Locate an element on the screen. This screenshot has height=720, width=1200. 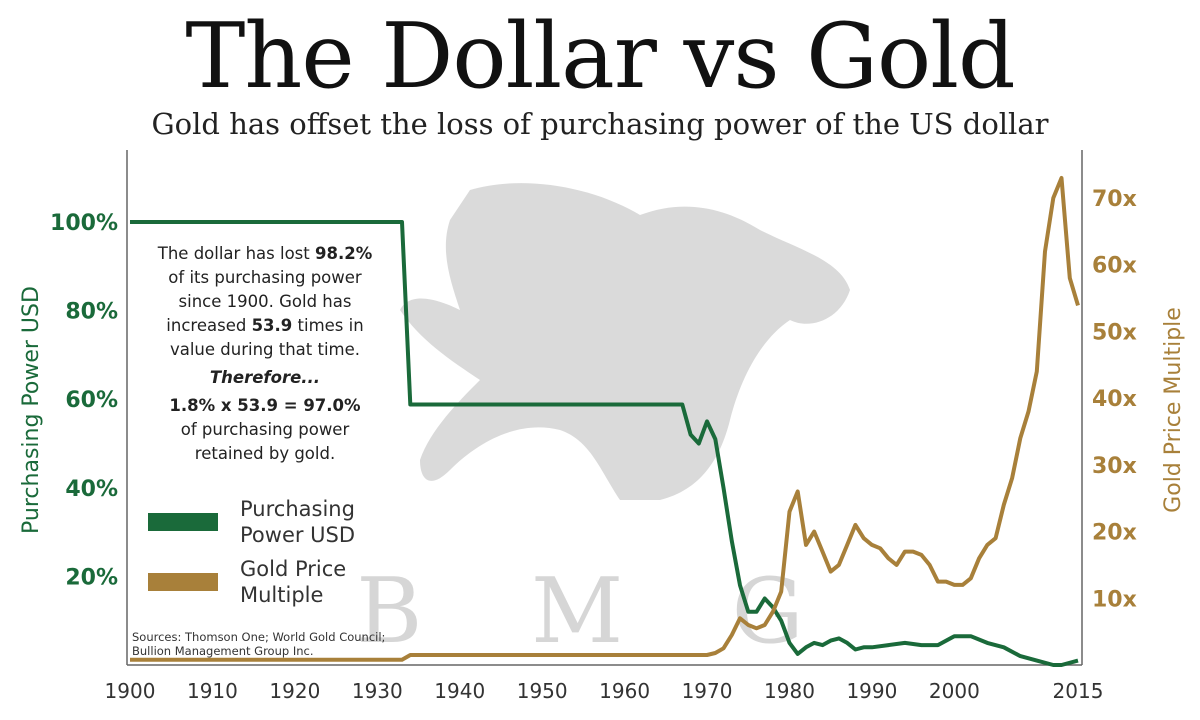
y-tick-right-label: 60x is located at coordinates (1114, 266).